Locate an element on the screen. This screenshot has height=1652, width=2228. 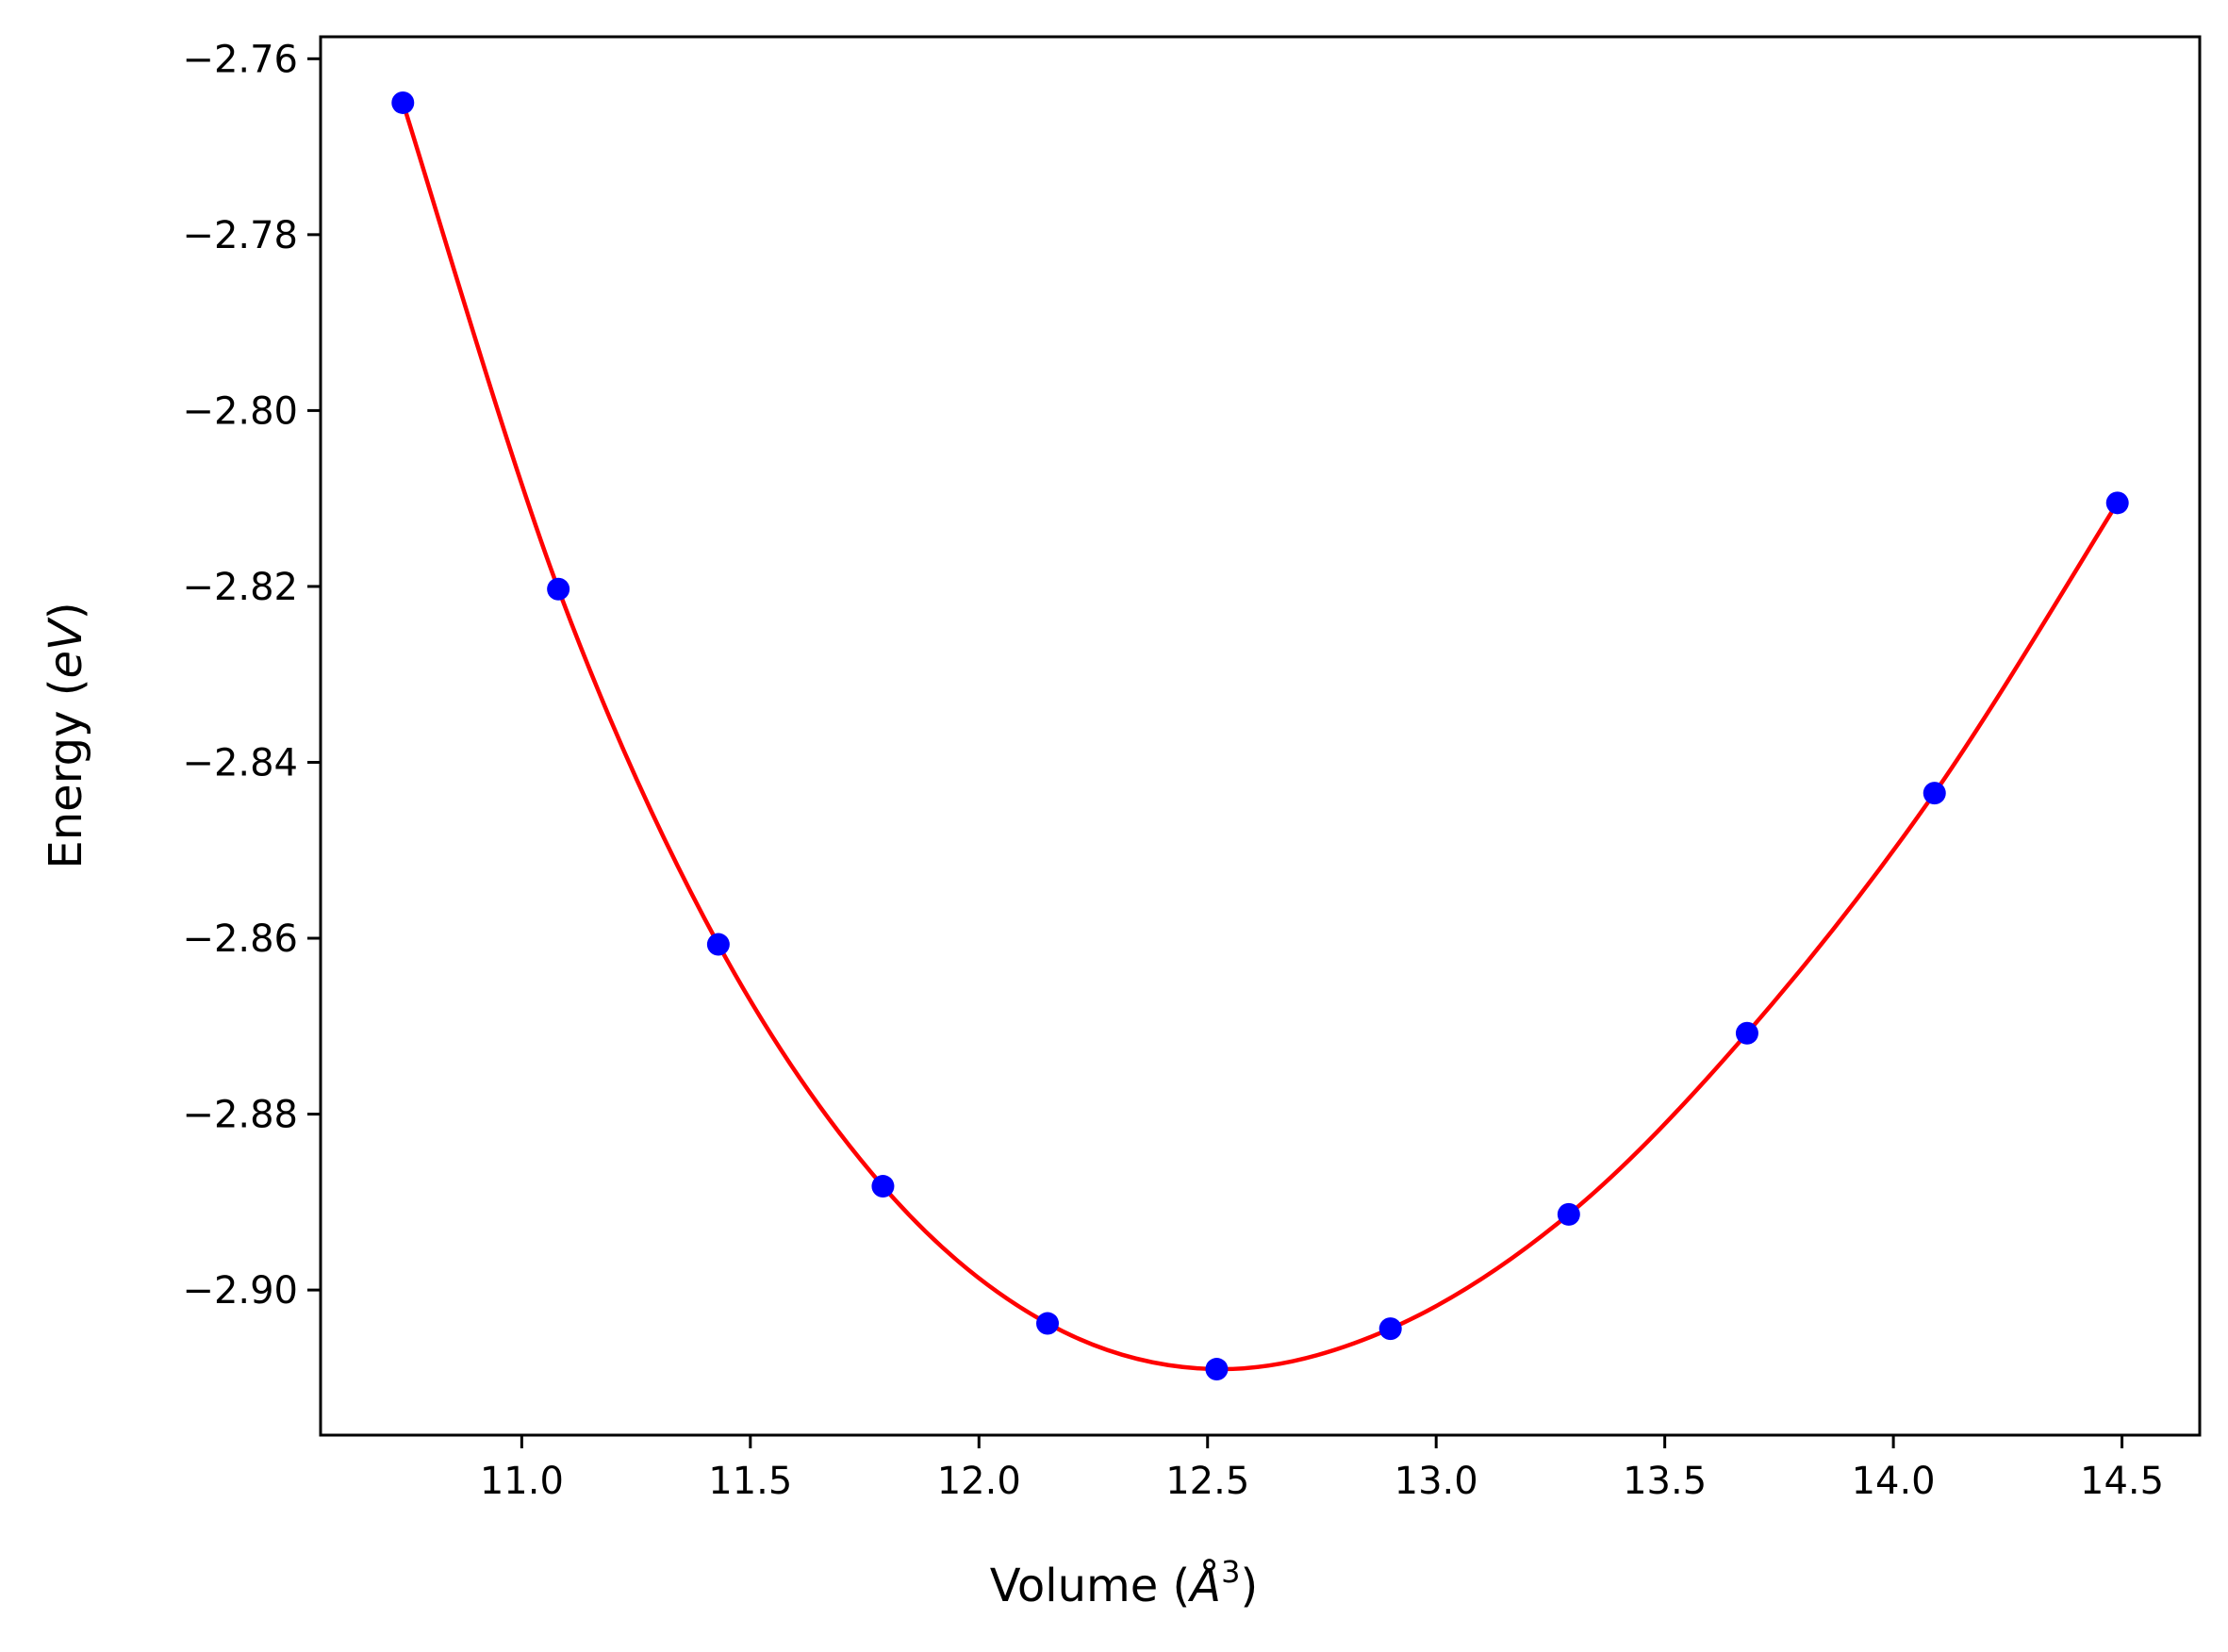
y-tick-label: −2.86 is located at coordinates (240, 939).